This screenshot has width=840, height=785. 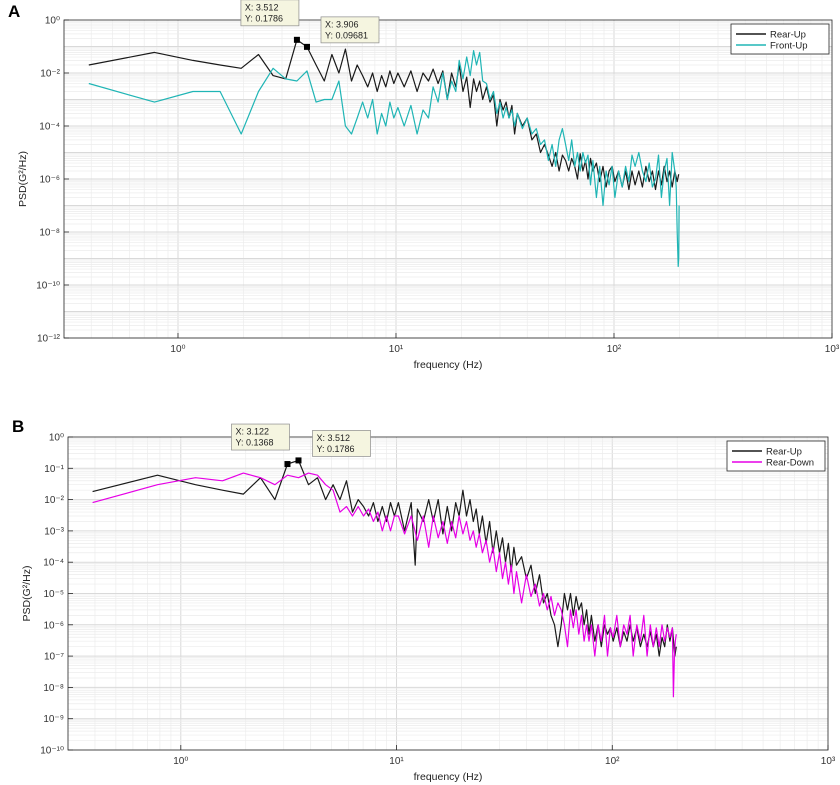 What do you see at coordinates (790, 463) in the screenshot?
I see `legend-entry: Rear-Down` at bounding box center [790, 463].